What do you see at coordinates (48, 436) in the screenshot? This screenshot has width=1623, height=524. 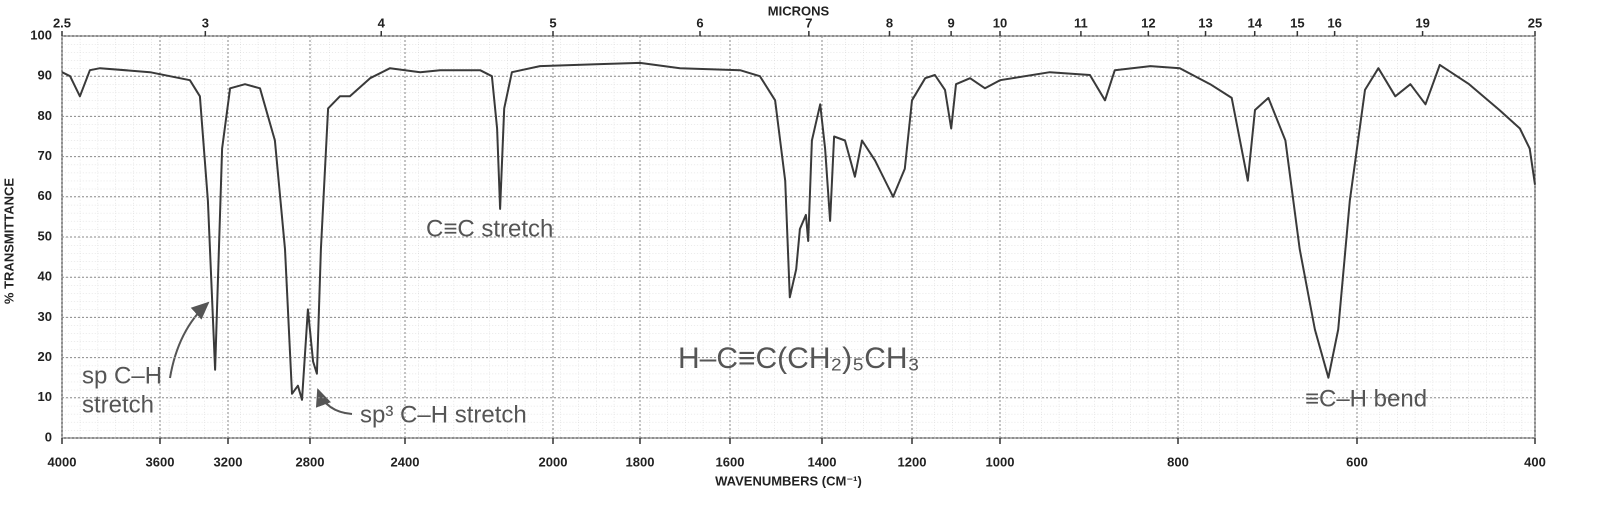 I see `y-tick-label: 0` at bounding box center [48, 436].